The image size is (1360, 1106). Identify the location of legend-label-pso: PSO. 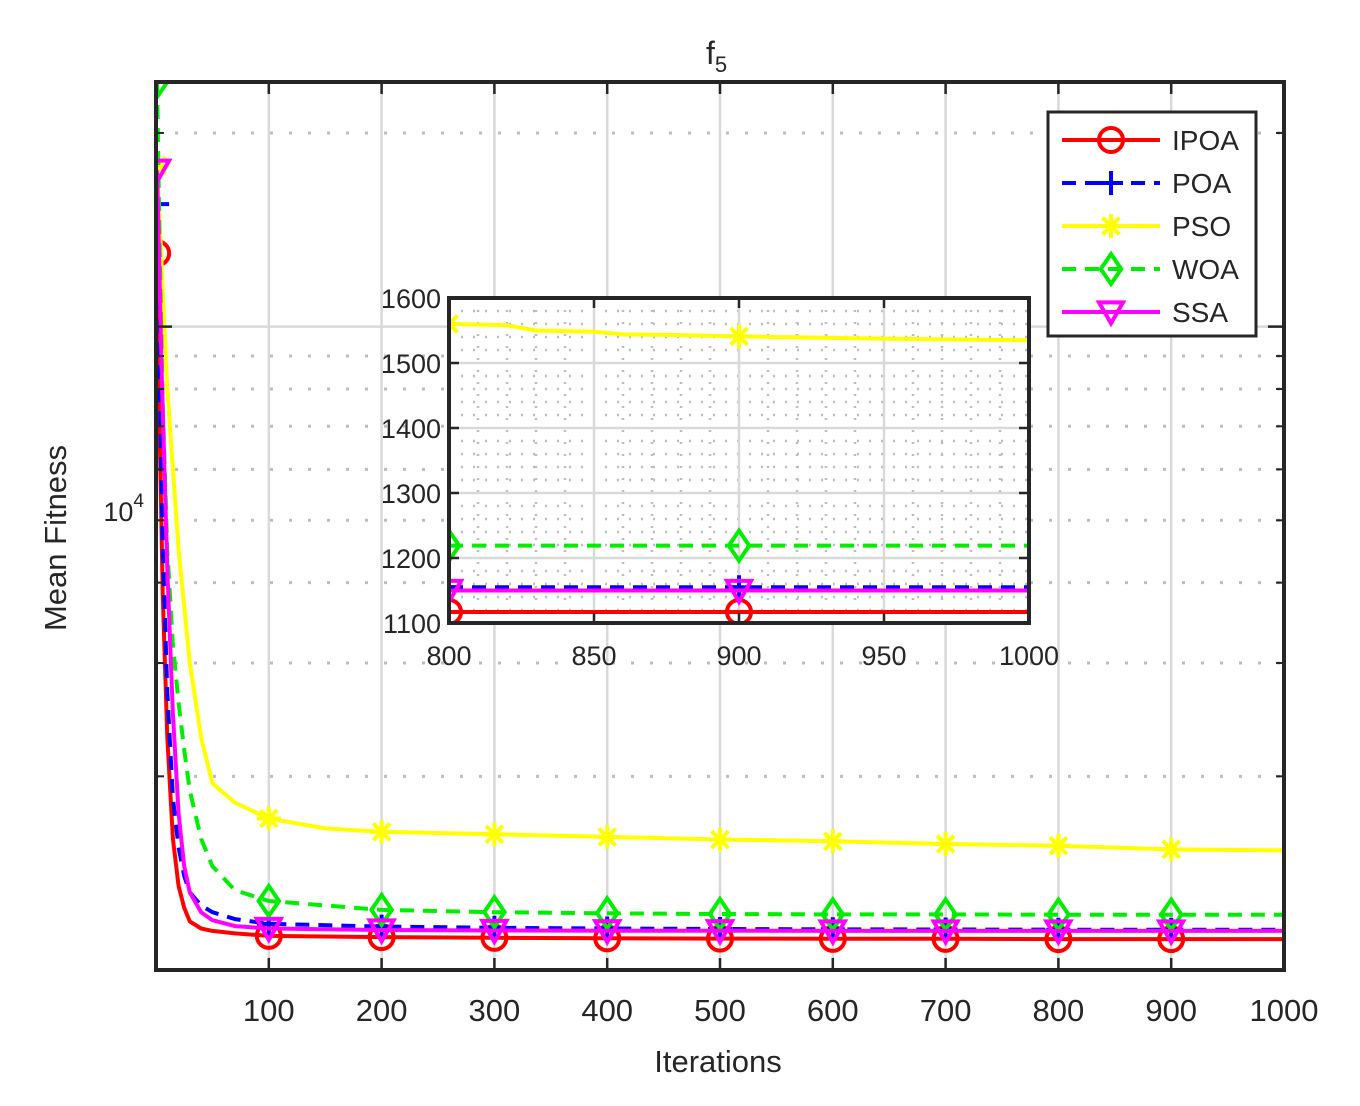
(1201, 226).